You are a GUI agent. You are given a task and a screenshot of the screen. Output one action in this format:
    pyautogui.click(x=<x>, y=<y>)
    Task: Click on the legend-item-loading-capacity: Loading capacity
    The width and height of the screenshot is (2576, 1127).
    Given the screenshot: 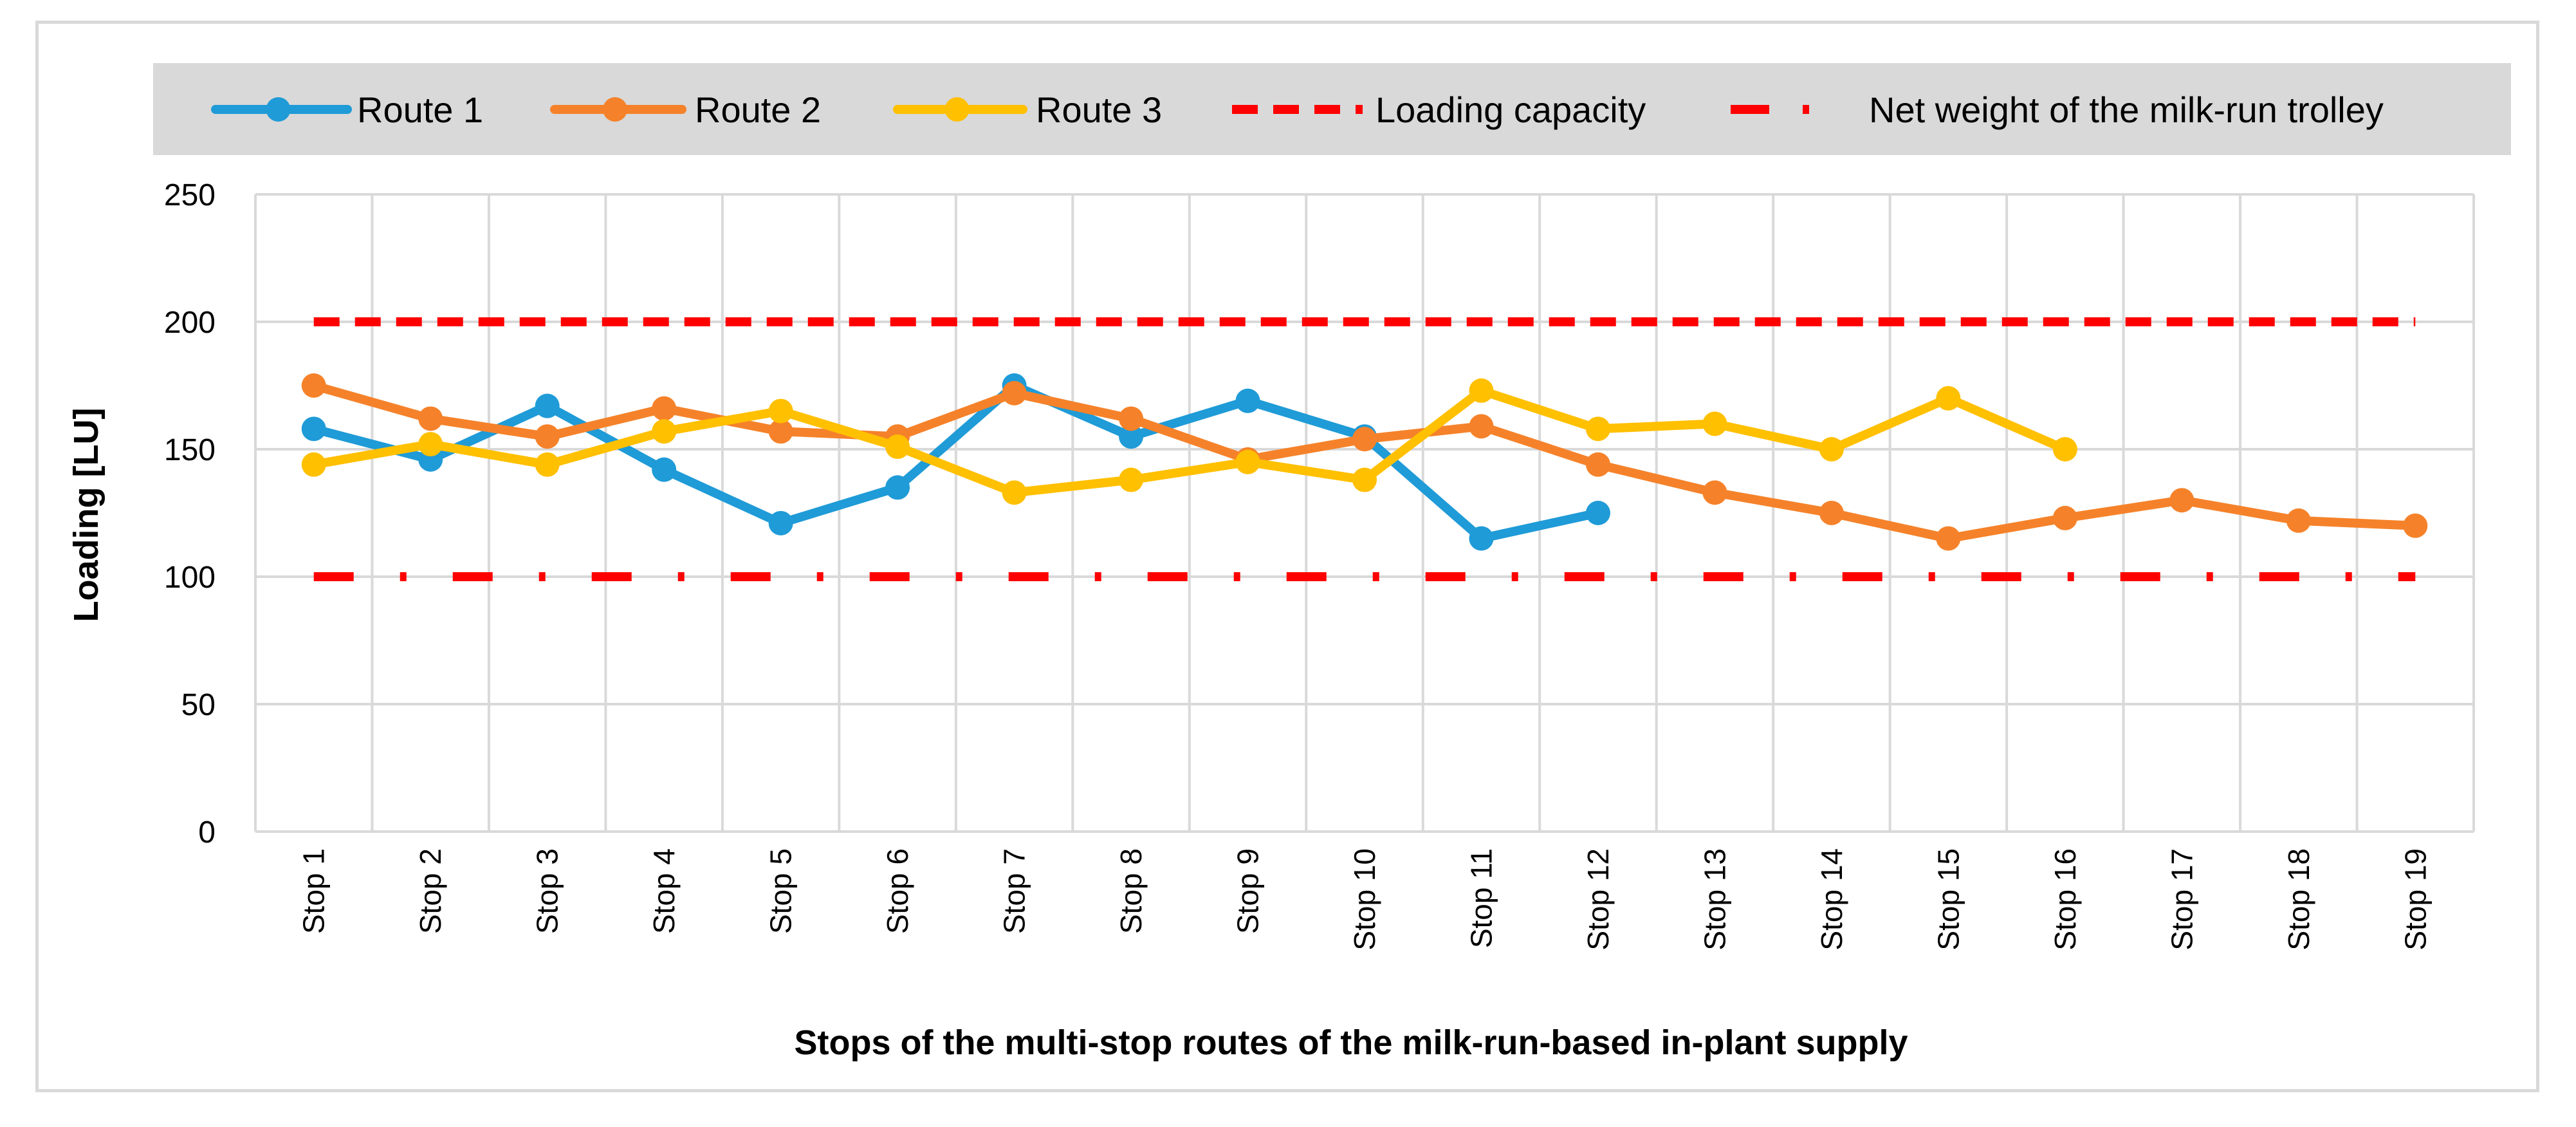 What is the action you would take?
    pyautogui.click(x=1439, y=110)
    